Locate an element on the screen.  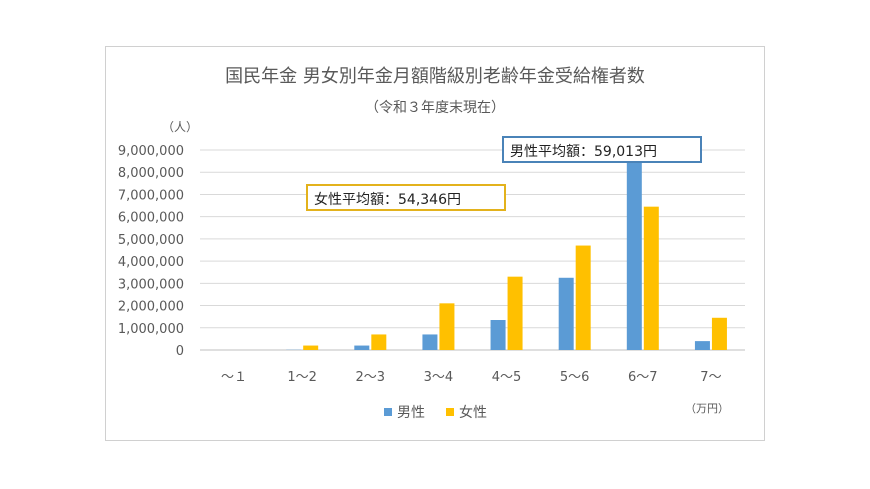
x-tick-label: 3～4 is located at coordinates (439, 377).